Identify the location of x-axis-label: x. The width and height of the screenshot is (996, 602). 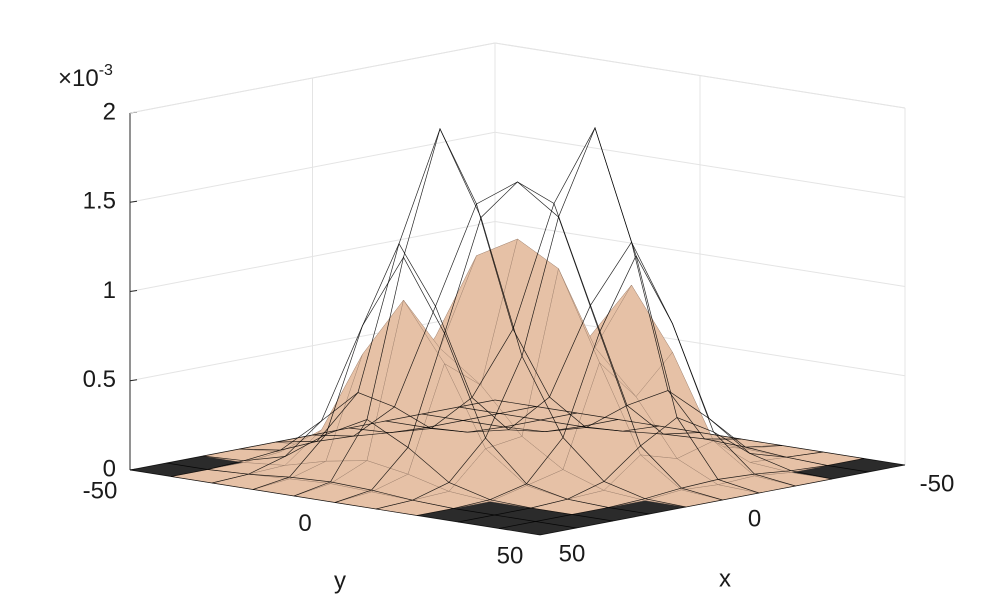
(725, 578).